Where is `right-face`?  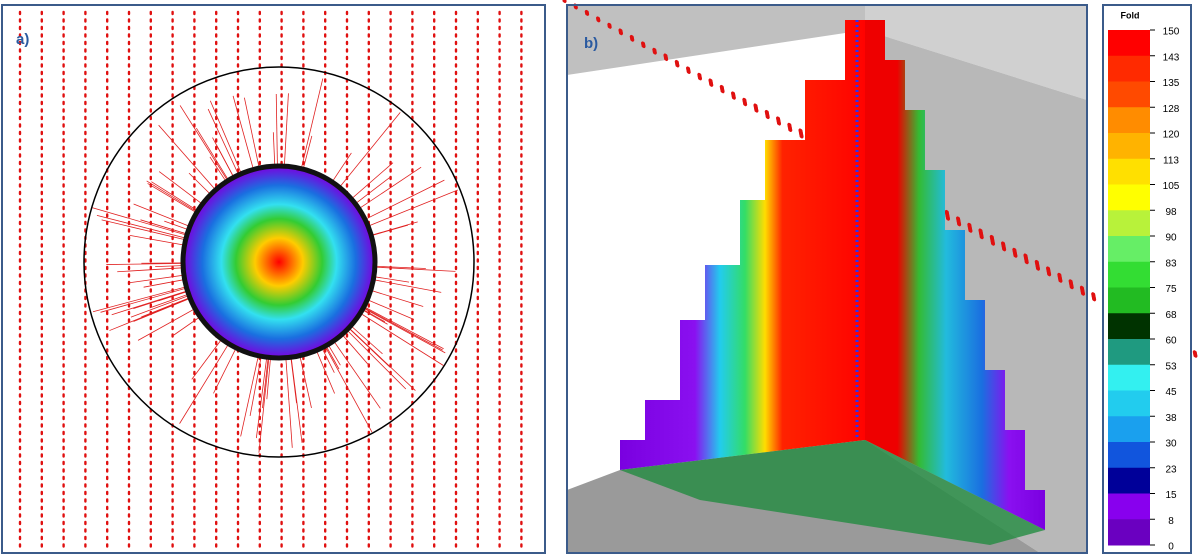
right-face is located at coordinates (955, 275).